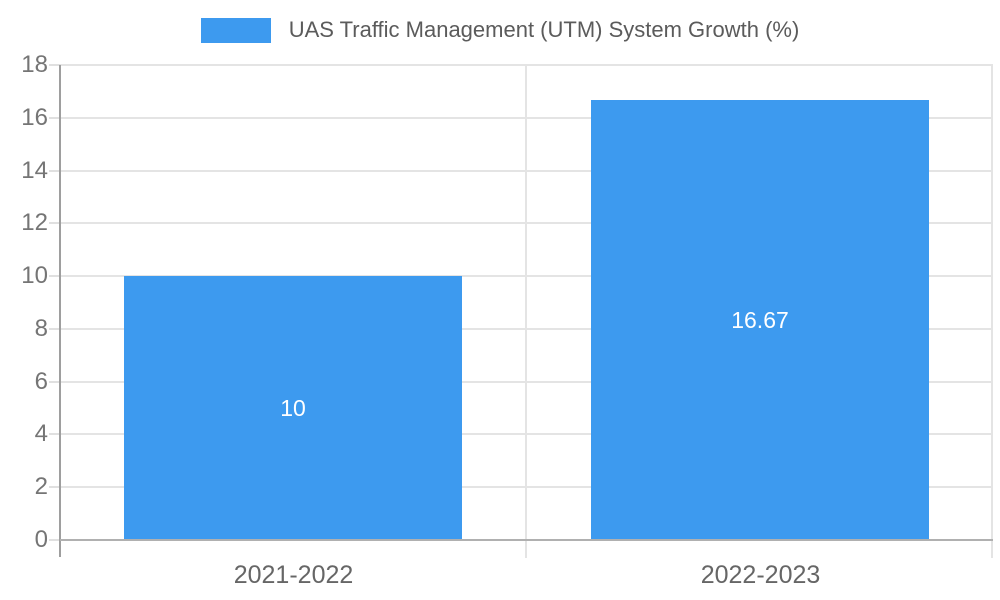 The width and height of the screenshot is (1000, 600). What do you see at coordinates (34, 276) in the screenshot?
I see `y-axis-label: 10` at bounding box center [34, 276].